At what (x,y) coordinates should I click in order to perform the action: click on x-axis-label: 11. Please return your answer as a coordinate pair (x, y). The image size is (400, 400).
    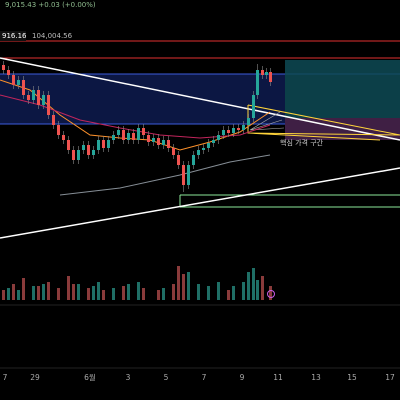
    Looking at the image, I should click on (278, 377).